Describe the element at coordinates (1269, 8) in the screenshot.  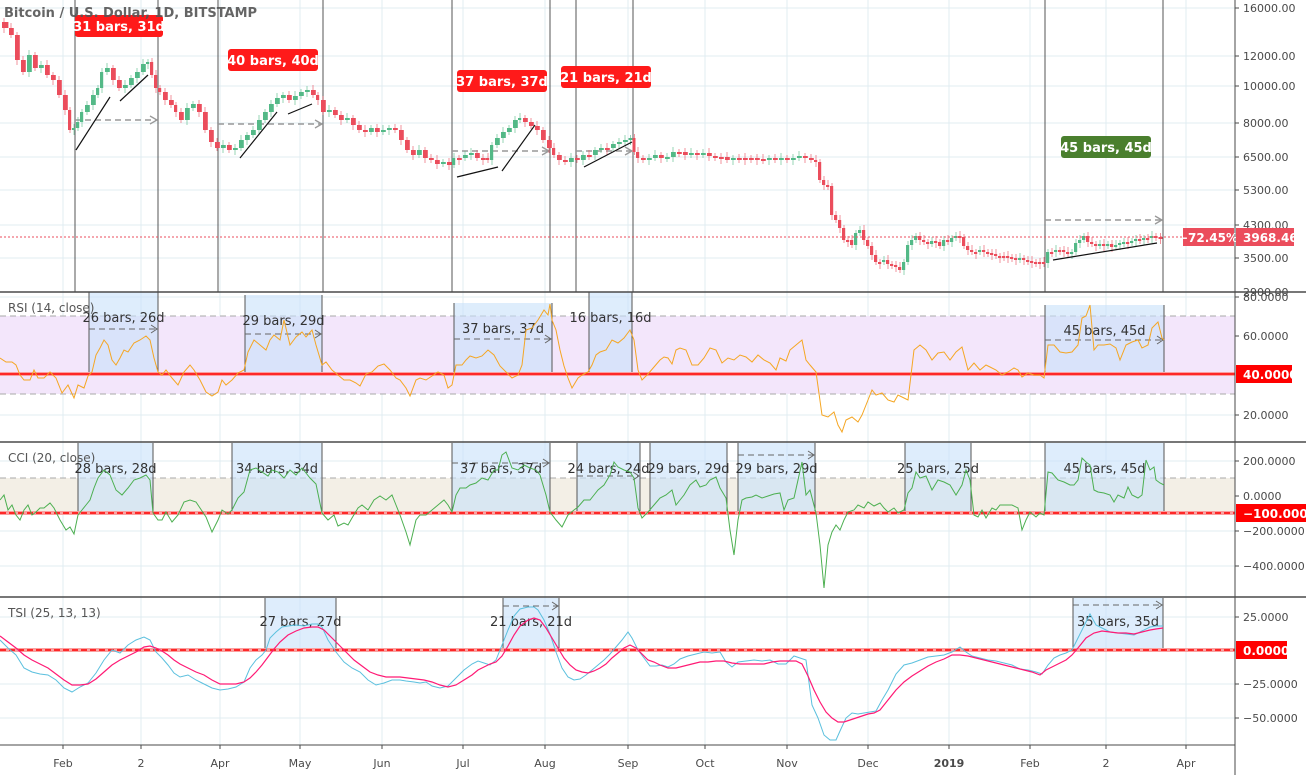
I see `axis-tick-label: 16000.00` at that location.